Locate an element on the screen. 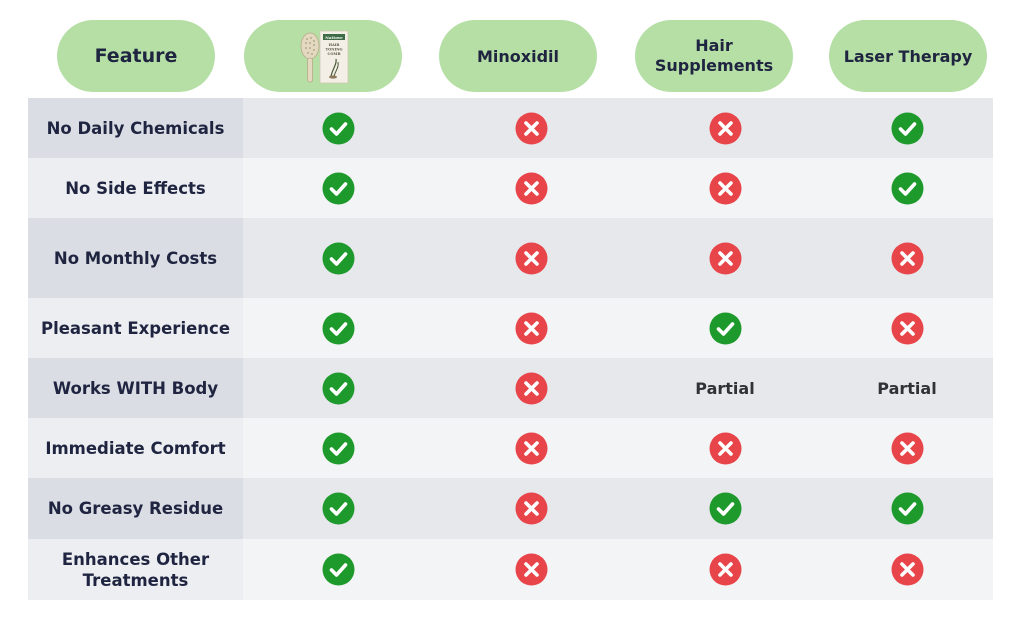 Image resolution: width=1024 pixels, height=620 pixels. comb-and-box-icon: Nattove HAIR TONING COMB is located at coordinates (324, 57).